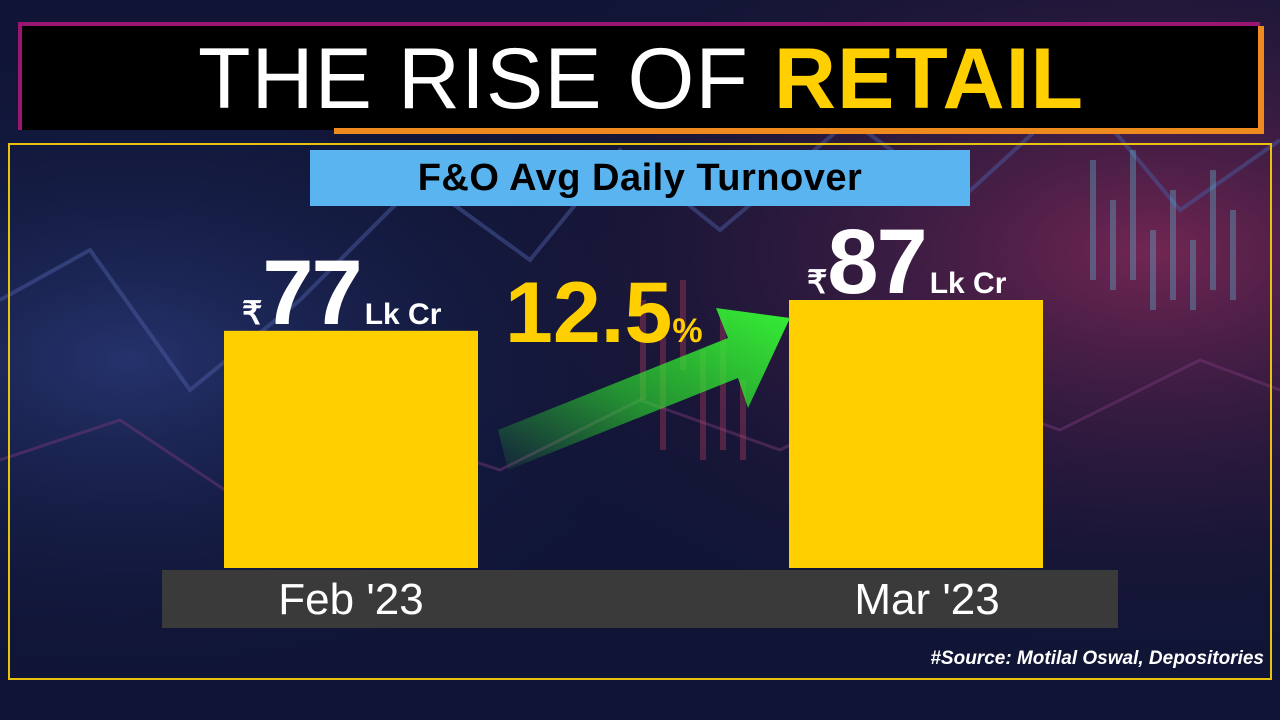 The width and height of the screenshot is (1280, 720). I want to click on banner-accent-line-vertical, so click(1261, 80).